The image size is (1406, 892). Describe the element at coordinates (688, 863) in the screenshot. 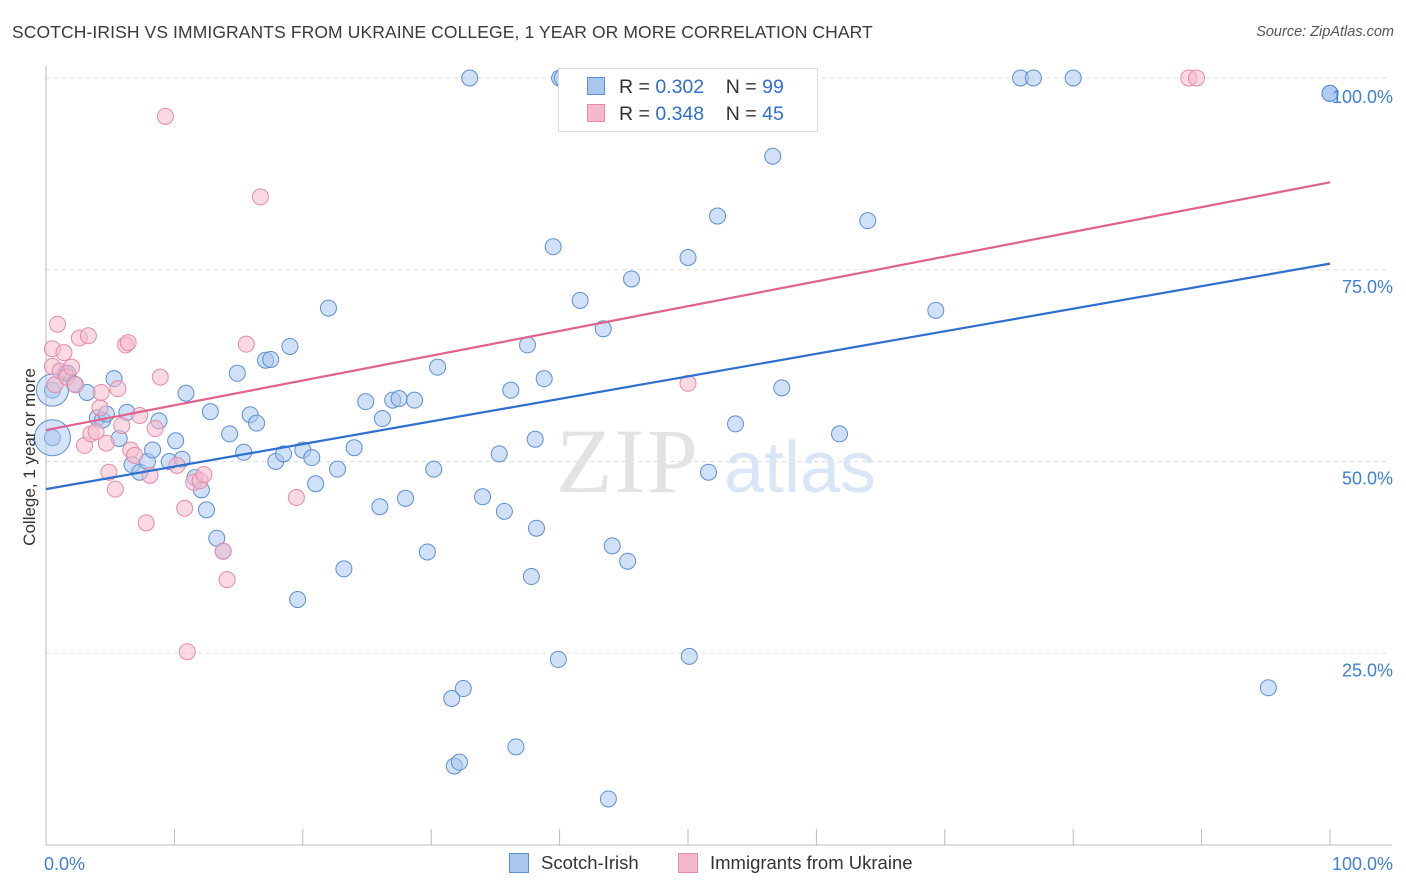

I see `bottom-legend-swatch-ukraine` at that location.